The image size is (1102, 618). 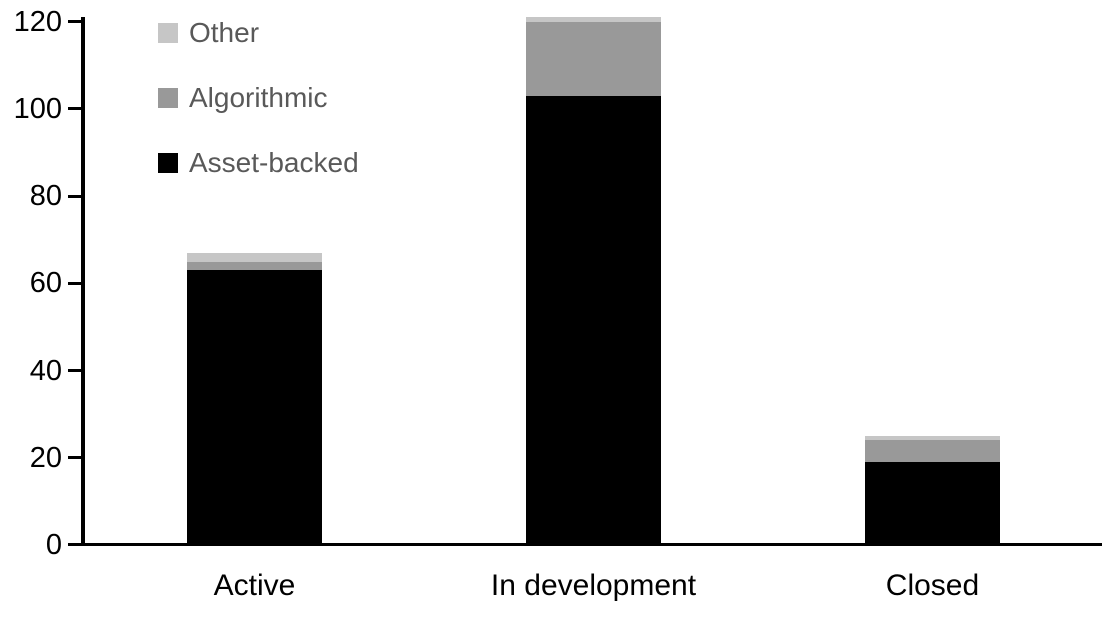 I want to click on legend: Other Algorithmic Asset-backed, so click(x=258, y=109).